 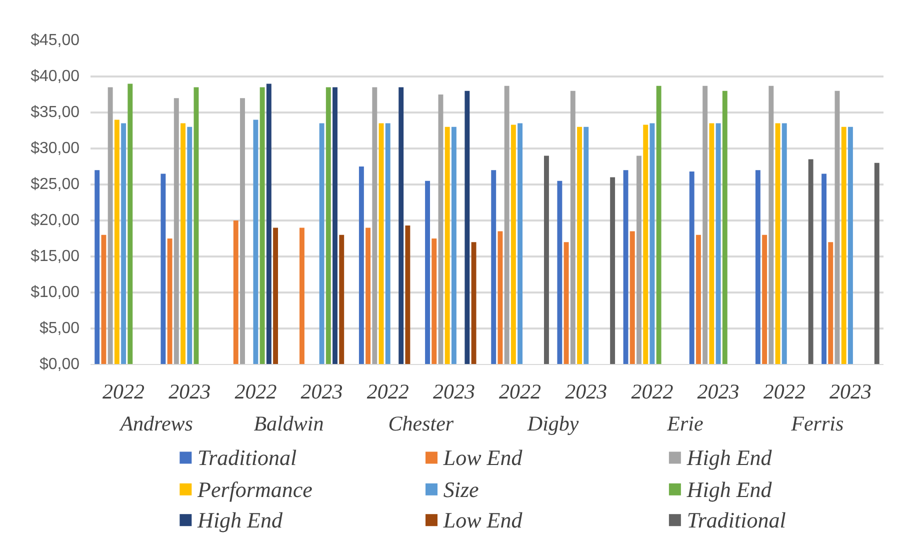 I want to click on y-tick-label: $25,00, so click(x=55, y=184).